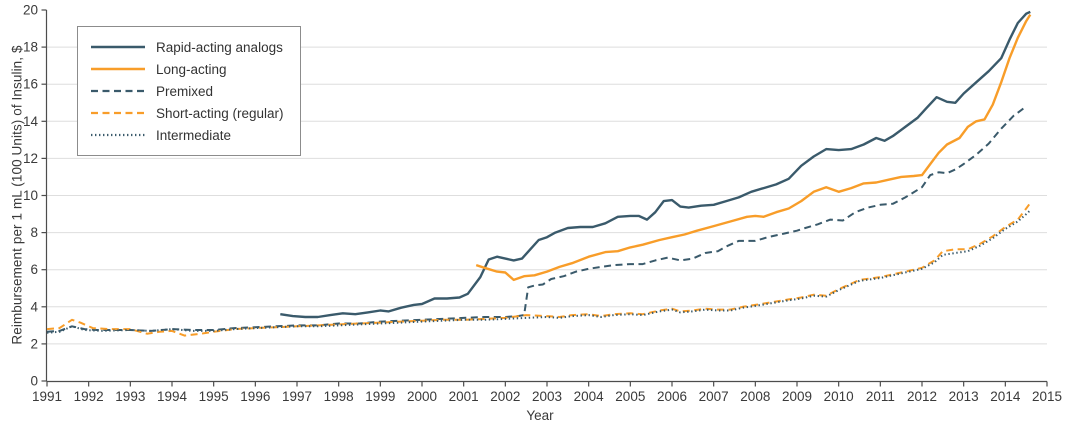 The height and width of the screenshot is (430, 1080). Describe the element at coordinates (34, 381) in the screenshot. I see `y-tick-label: 0` at that location.